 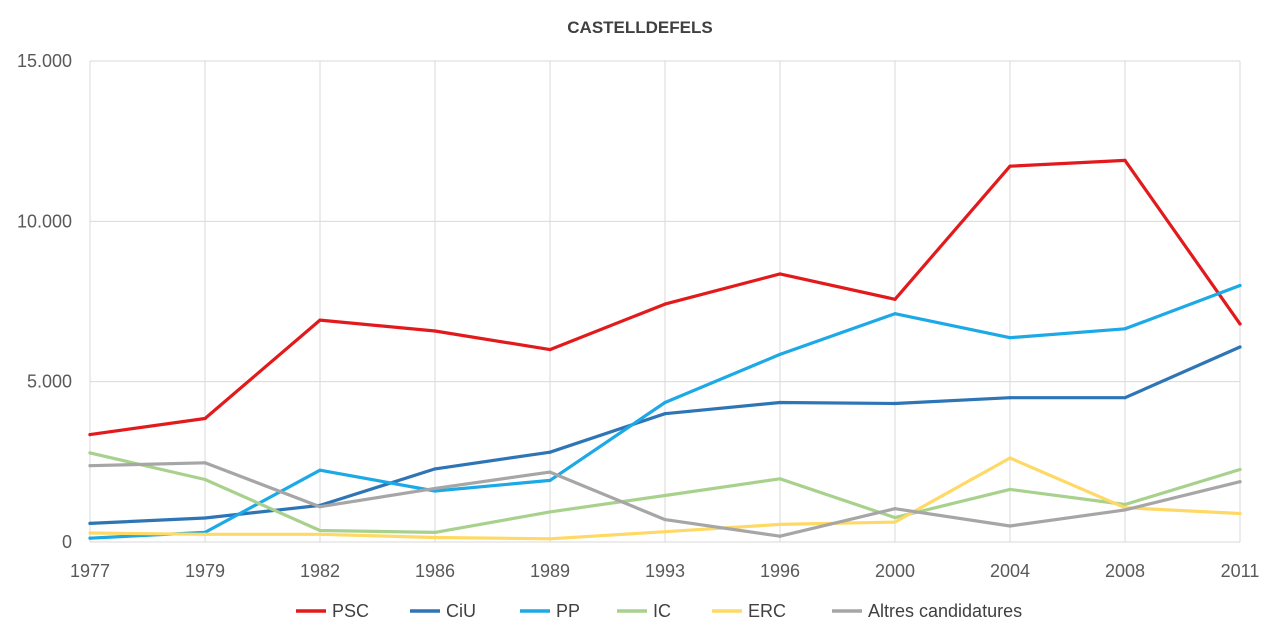 I want to click on y-tick-label: 0, so click(x=67, y=542).